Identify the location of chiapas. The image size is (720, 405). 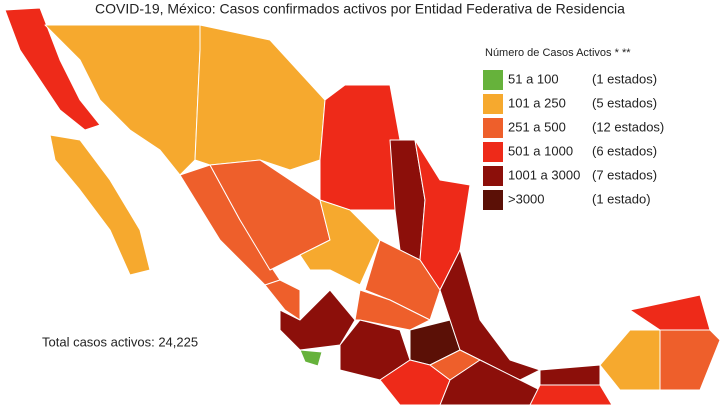
(571, 394).